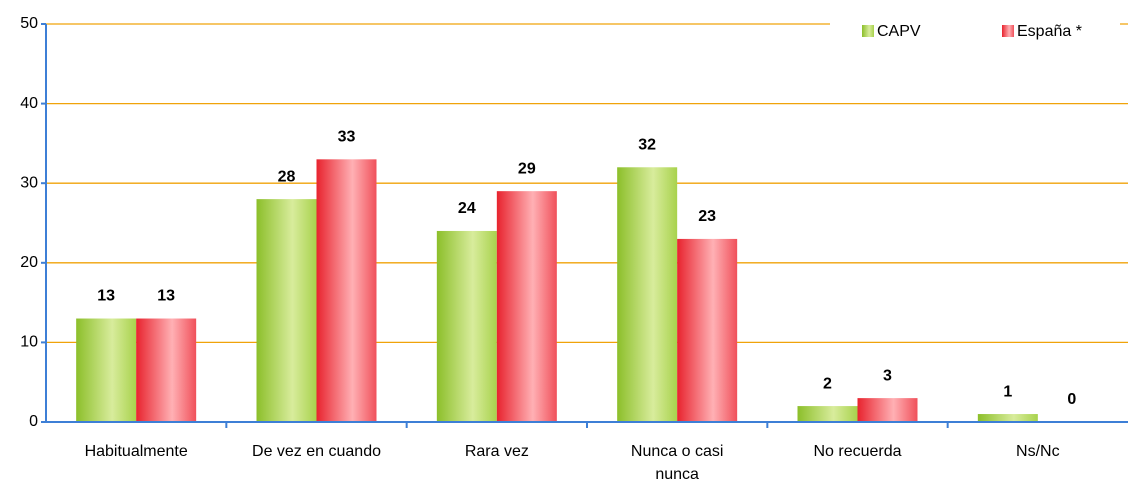 This screenshot has width=1129, height=489. I want to click on y-tick-label: 30, so click(29, 182).